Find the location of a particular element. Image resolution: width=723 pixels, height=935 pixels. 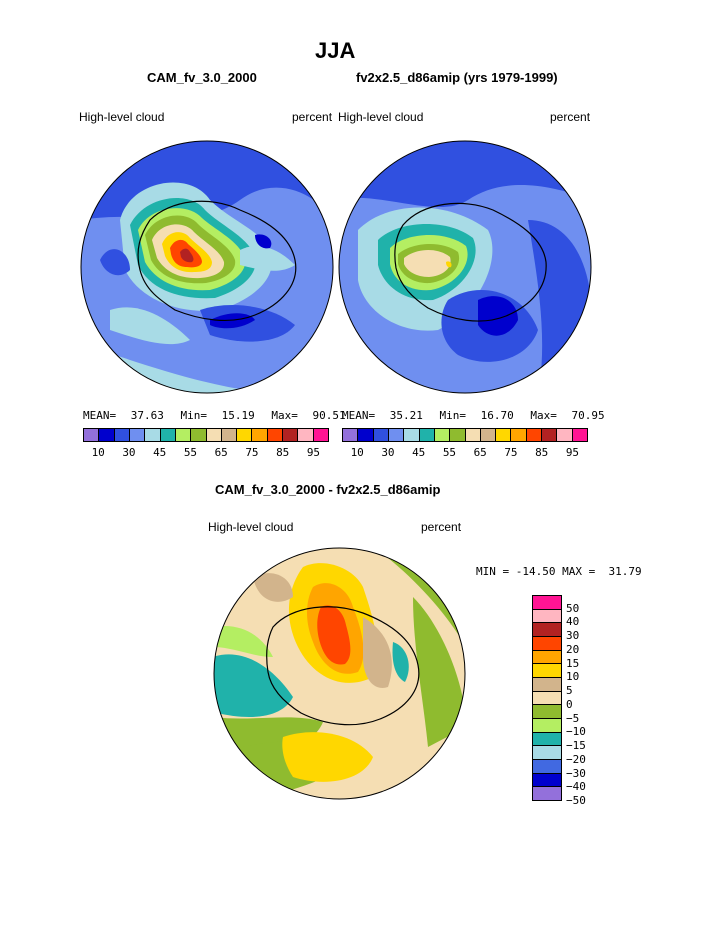

right-mean-value: 35.21 is located at coordinates (406, 415).